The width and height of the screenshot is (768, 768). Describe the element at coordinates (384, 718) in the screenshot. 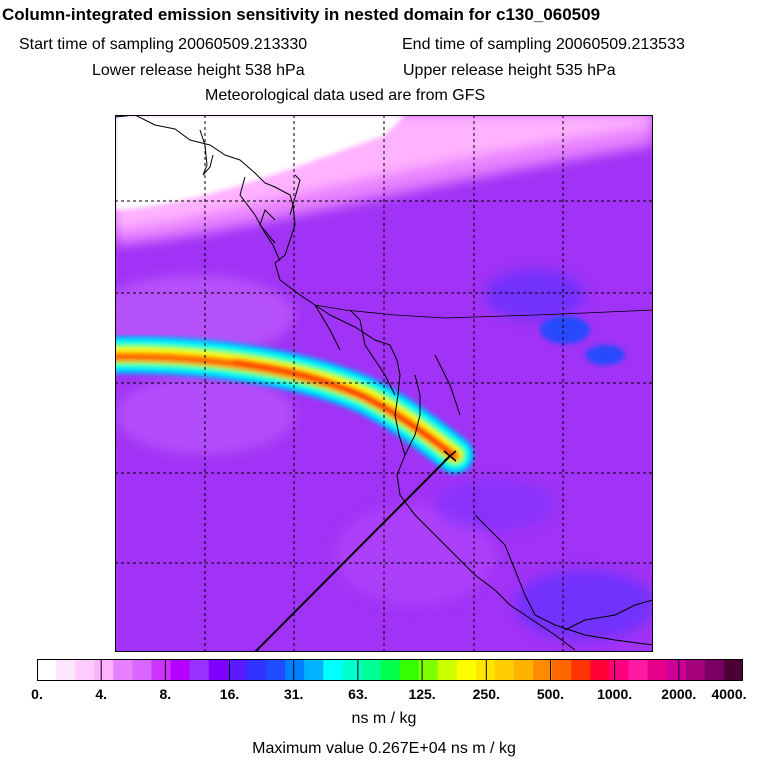

I see `units-label: ns m / kg` at that location.